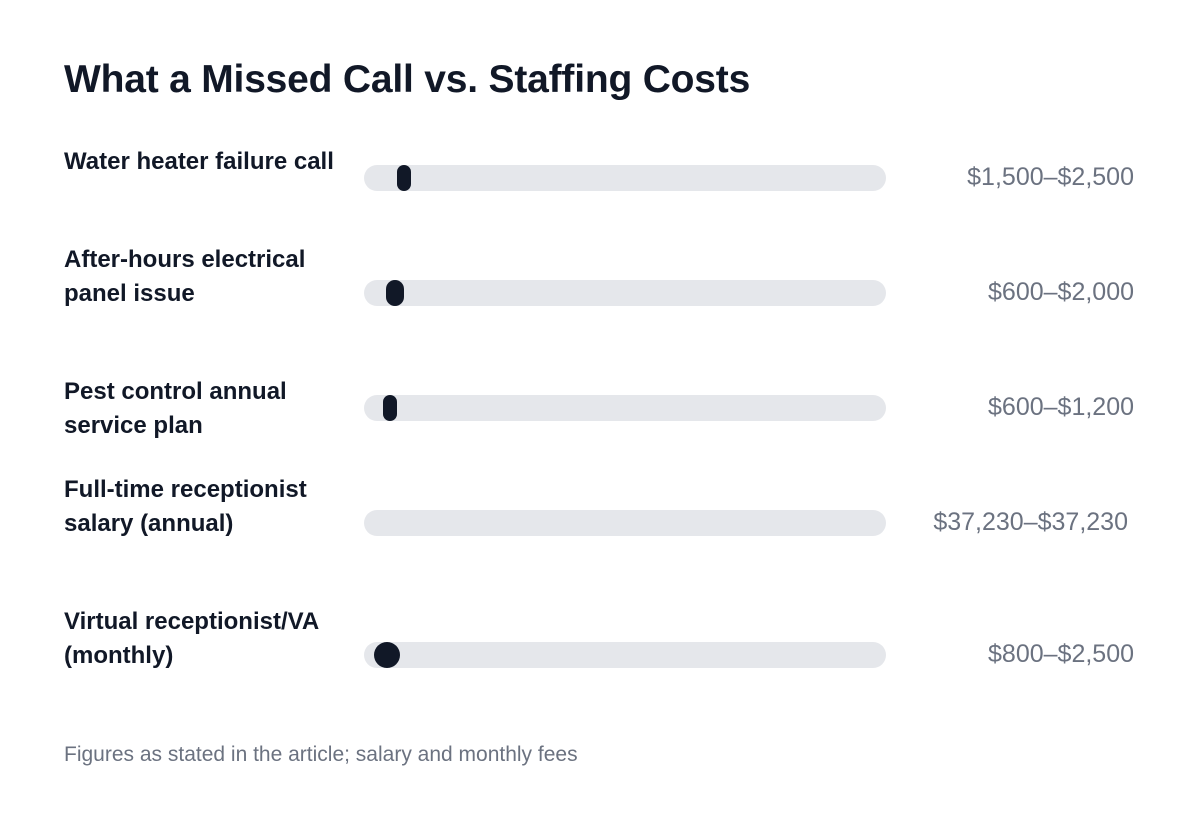  What do you see at coordinates (185, 506) in the screenshot?
I see `row-label: Full-time receptionist salary (annual)` at bounding box center [185, 506].